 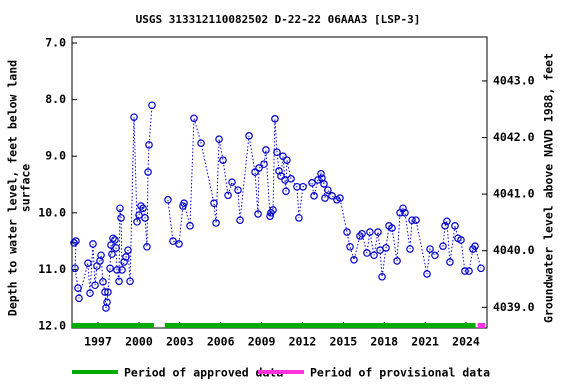 What do you see at coordinates (514, 80) in the screenshot?
I see `y2-tick-label: 4043.0` at bounding box center [514, 80].